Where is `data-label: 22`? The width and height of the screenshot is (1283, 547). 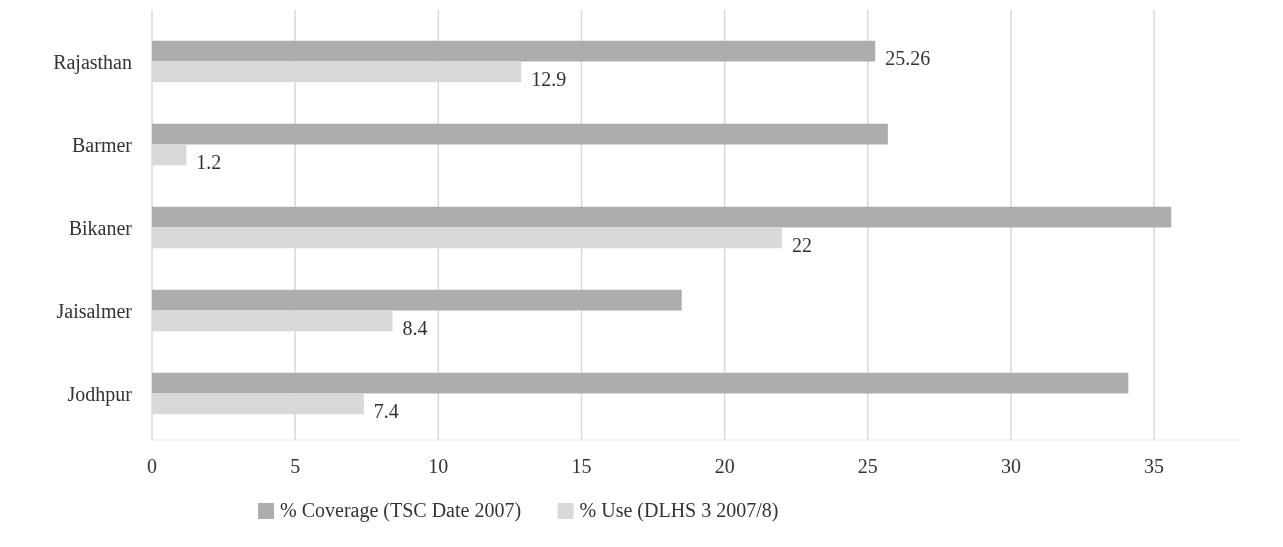 data-label: 22 is located at coordinates (801, 244).